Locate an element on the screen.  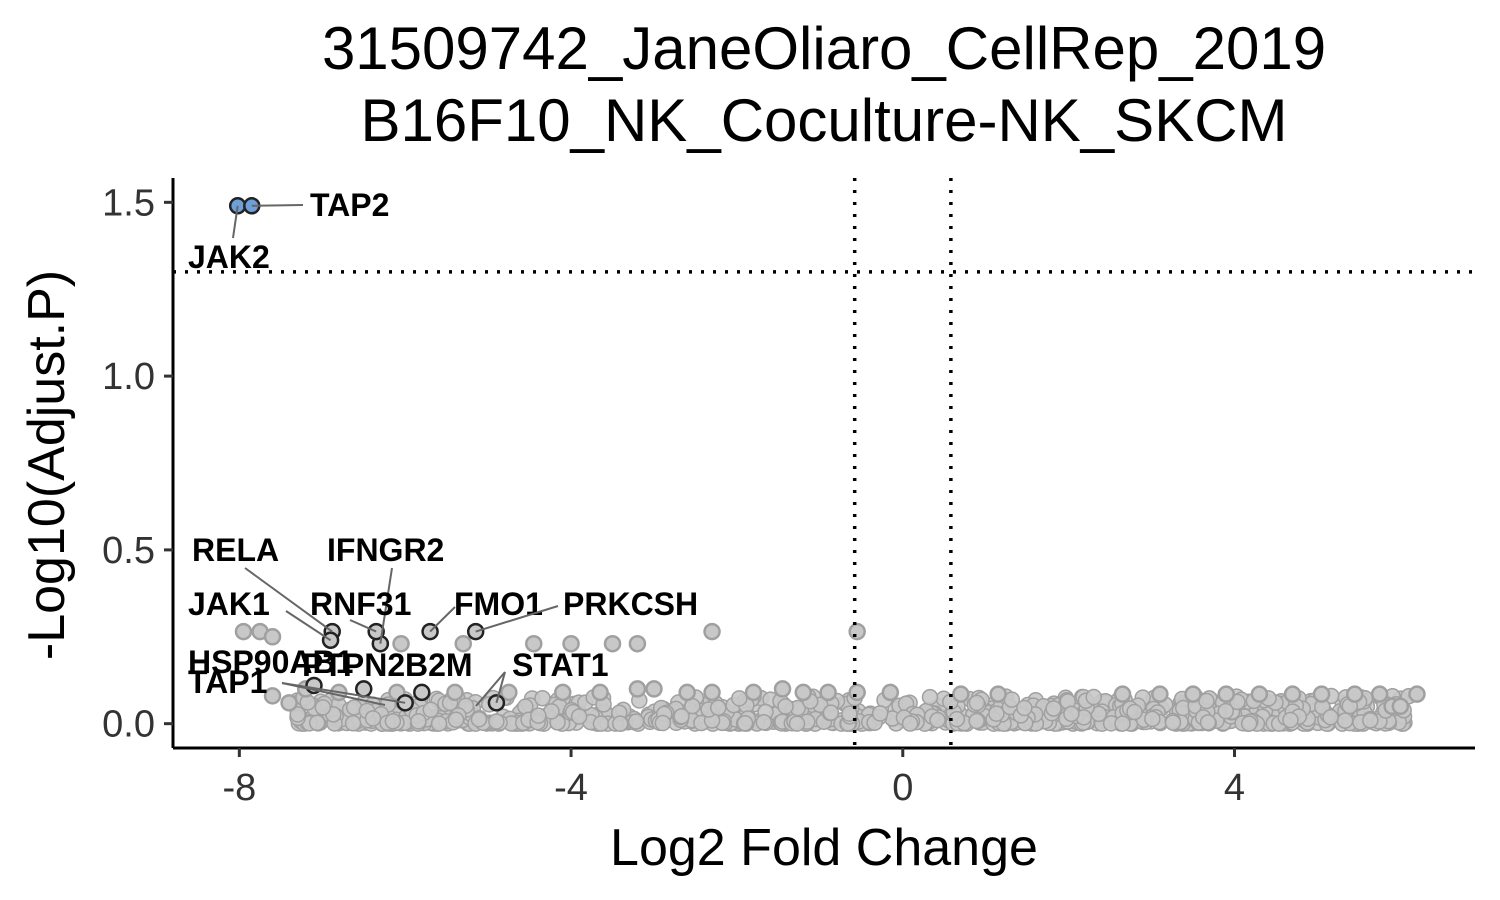
y-axis-title: -Log10(Adjust.P) is located at coordinates (47, 465).